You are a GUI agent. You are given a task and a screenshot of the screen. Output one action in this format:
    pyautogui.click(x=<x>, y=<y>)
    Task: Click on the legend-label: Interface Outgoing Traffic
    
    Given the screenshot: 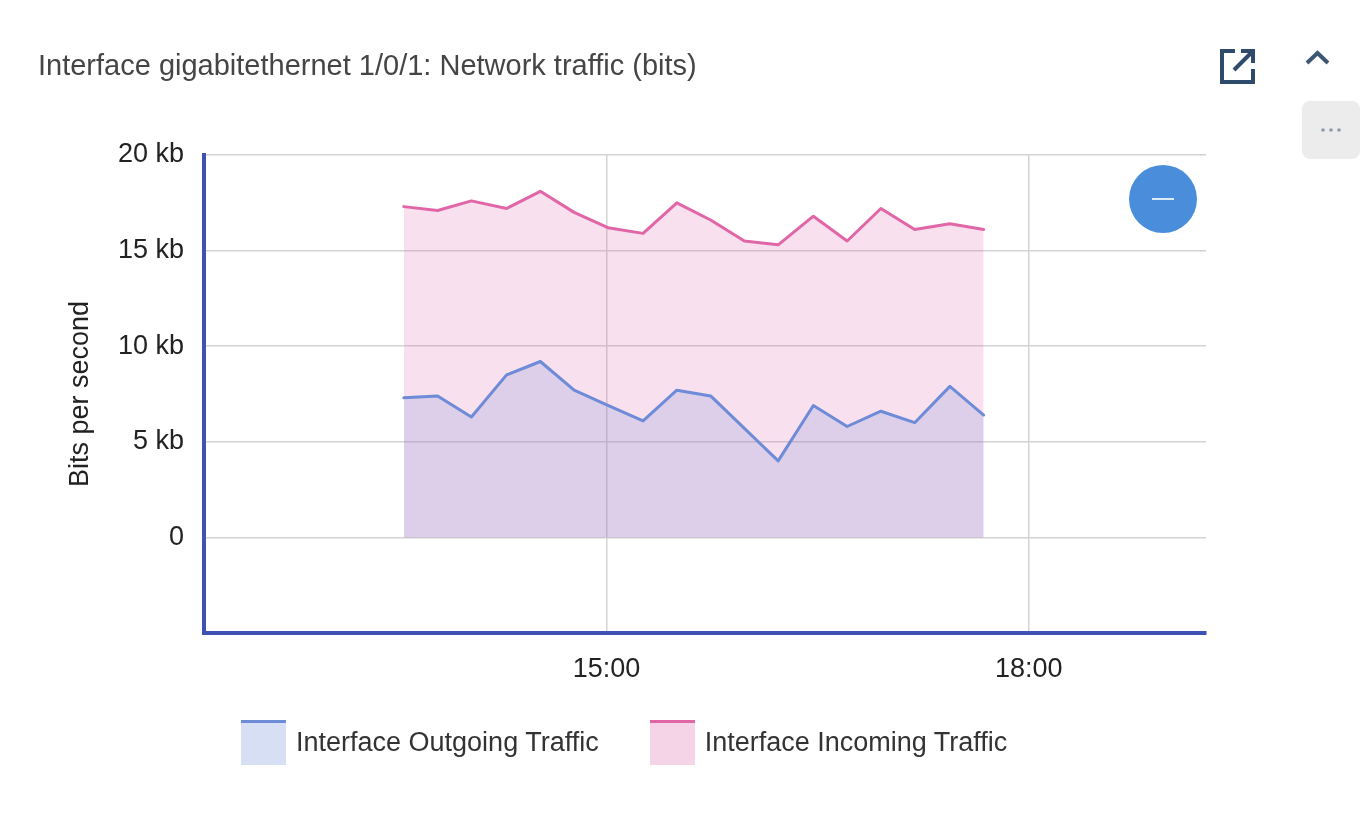 What is the action you would take?
    pyautogui.click(x=447, y=742)
    